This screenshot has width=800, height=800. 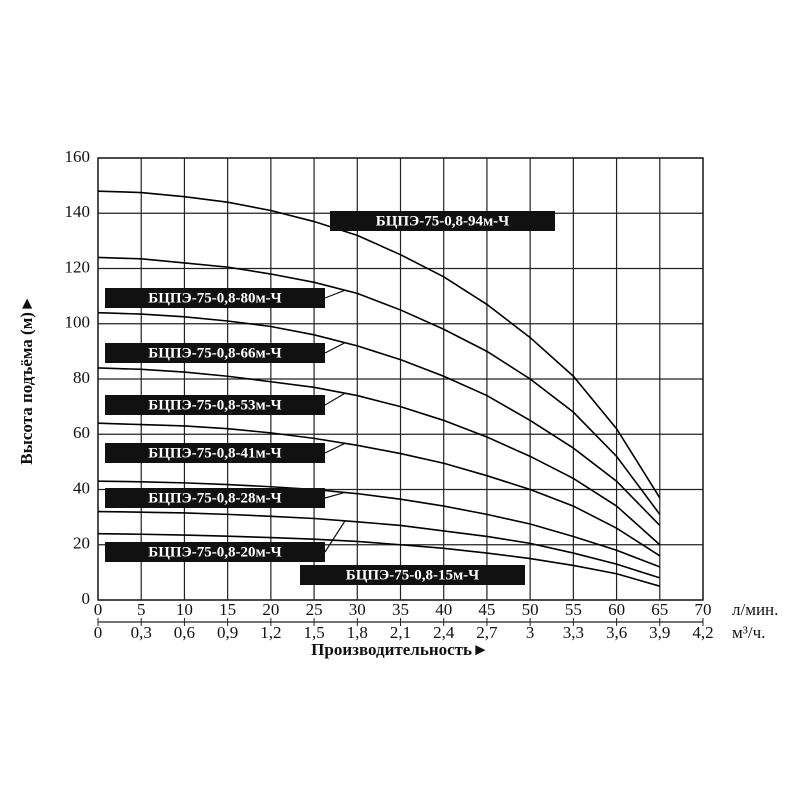 What do you see at coordinates (487, 632) in the screenshot?
I see `x2-tick-label: 2,7` at bounding box center [487, 632].